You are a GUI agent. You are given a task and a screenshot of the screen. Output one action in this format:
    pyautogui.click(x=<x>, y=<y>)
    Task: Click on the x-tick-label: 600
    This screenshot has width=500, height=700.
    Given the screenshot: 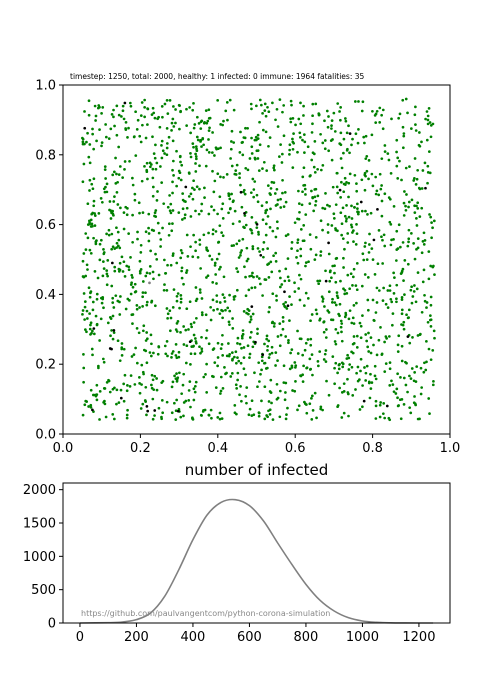 What is the action you would take?
    pyautogui.click(x=249, y=637)
    